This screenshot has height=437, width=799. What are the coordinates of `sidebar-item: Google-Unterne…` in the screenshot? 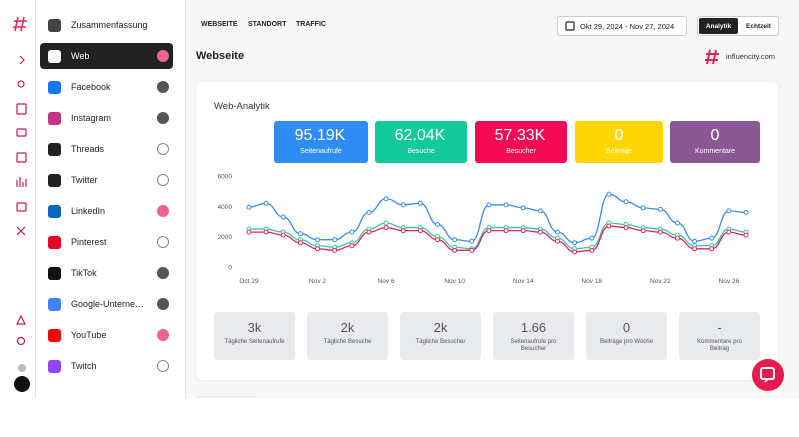 It's located at (106, 304).